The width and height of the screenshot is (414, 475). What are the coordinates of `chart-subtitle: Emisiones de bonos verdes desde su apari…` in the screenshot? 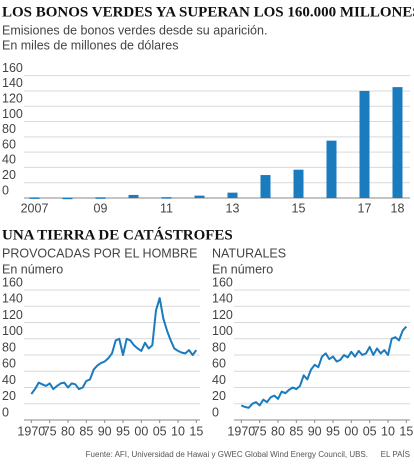 It's located at (134, 30).